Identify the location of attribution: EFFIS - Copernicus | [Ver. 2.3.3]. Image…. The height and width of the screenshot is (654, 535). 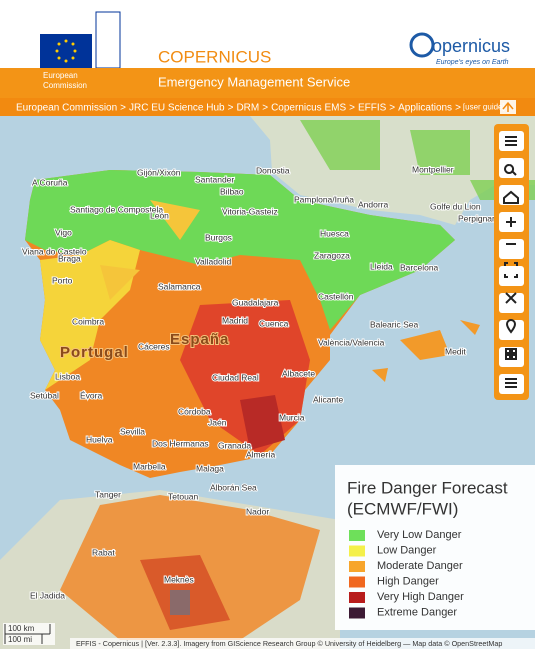
(289, 643).